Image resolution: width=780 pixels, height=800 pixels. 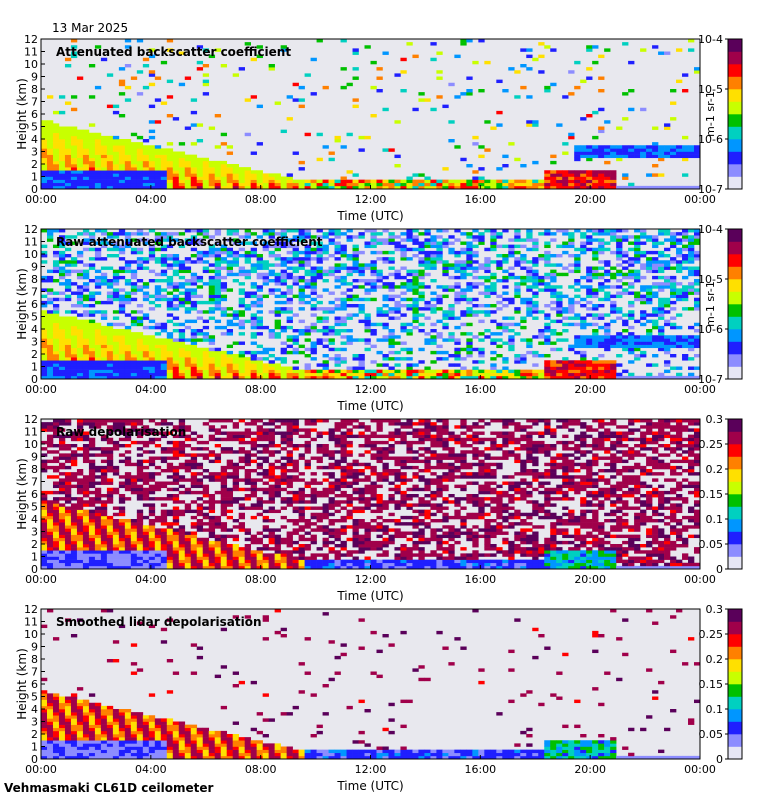 I want to click on x-tick-label: 00:00, so click(x=41, y=389).